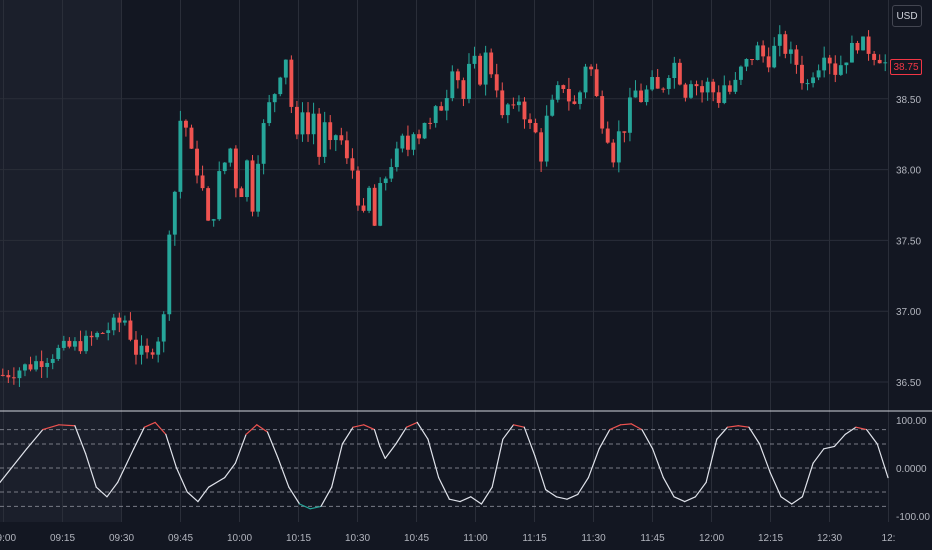 The height and width of the screenshot is (550, 932). Describe the element at coordinates (907, 16) in the screenshot. I see `currency-button: USD` at that location.